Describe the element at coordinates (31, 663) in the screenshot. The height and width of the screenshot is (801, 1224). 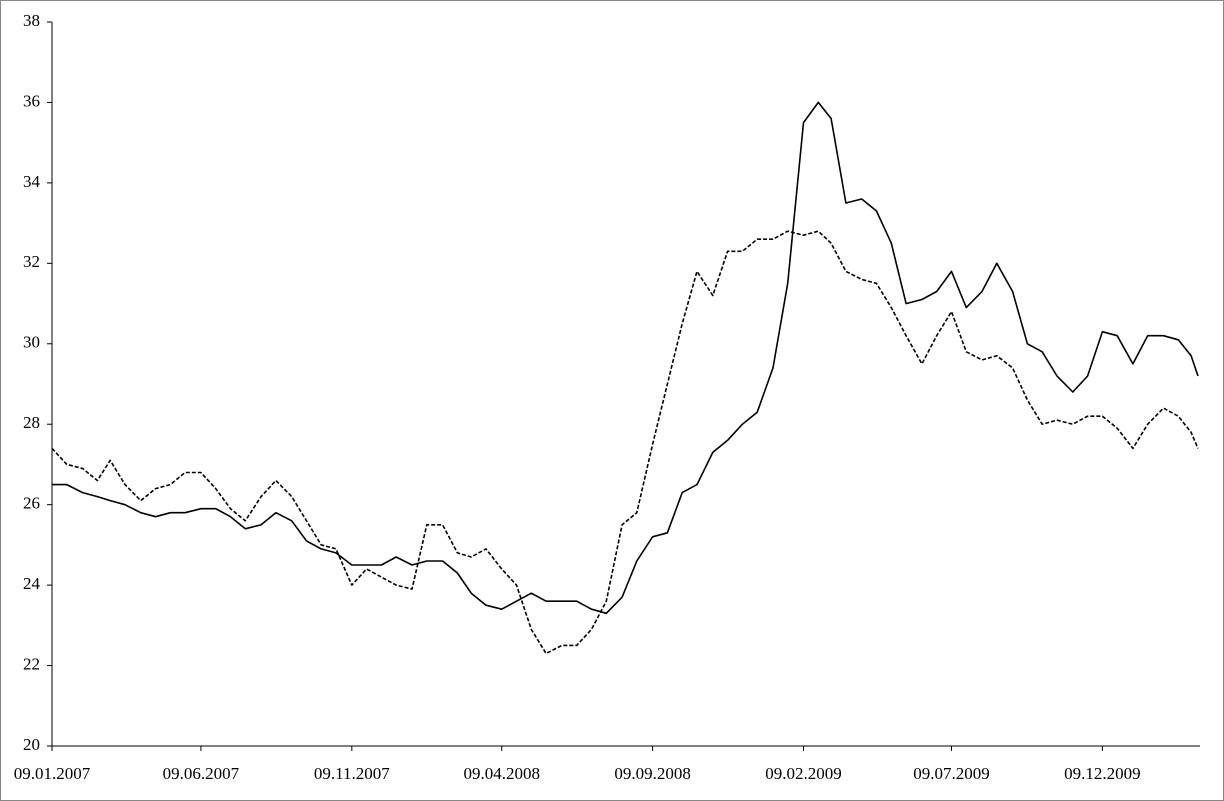
I see `y-tick-label: 22` at that location.